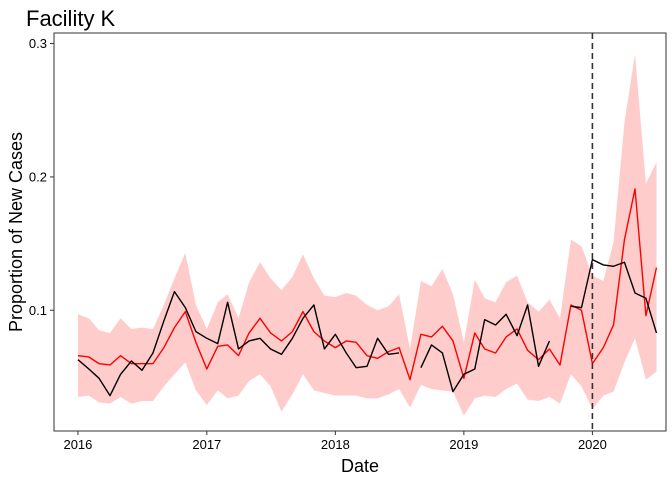 The image size is (672, 480). I want to click on x-tick-label: 2020, so click(592, 444).